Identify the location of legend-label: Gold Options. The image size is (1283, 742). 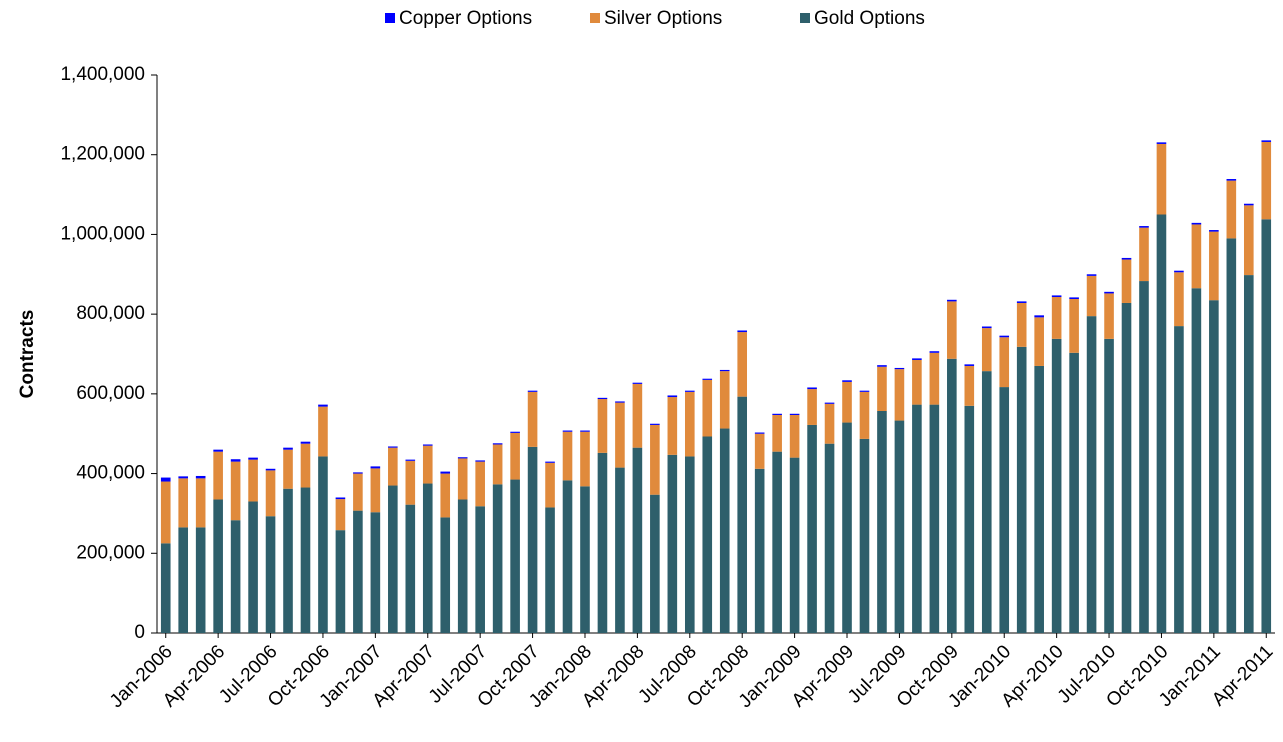
(869, 18).